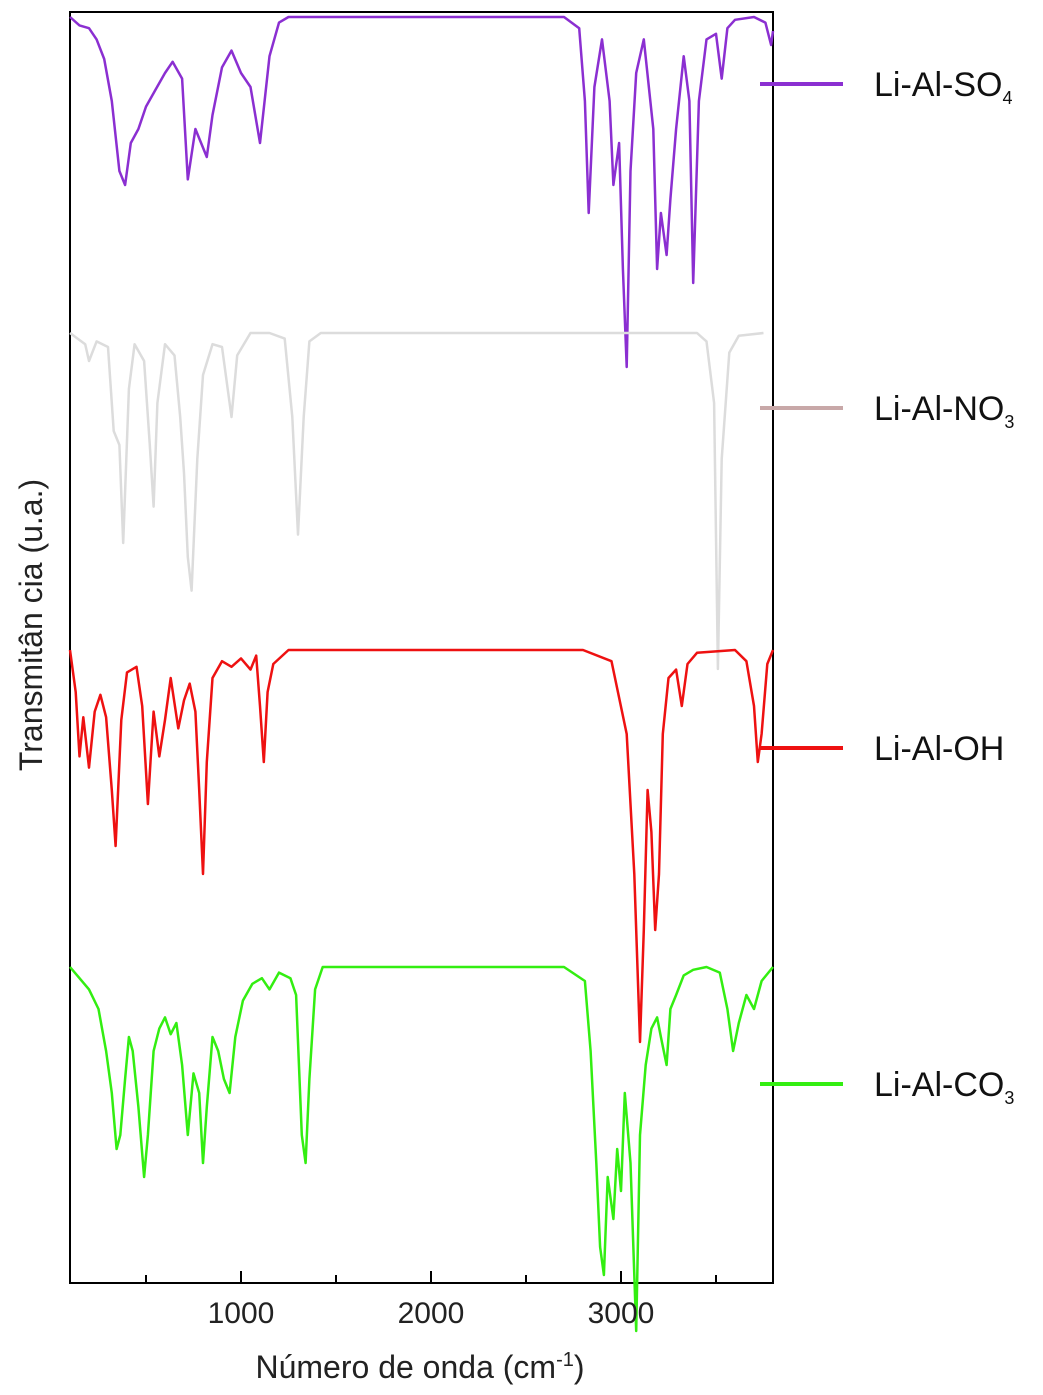  What do you see at coordinates (565, 1360) in the screenshot?
I see `x-axis-label-sup: -1` at bounding box center [565, 1360].